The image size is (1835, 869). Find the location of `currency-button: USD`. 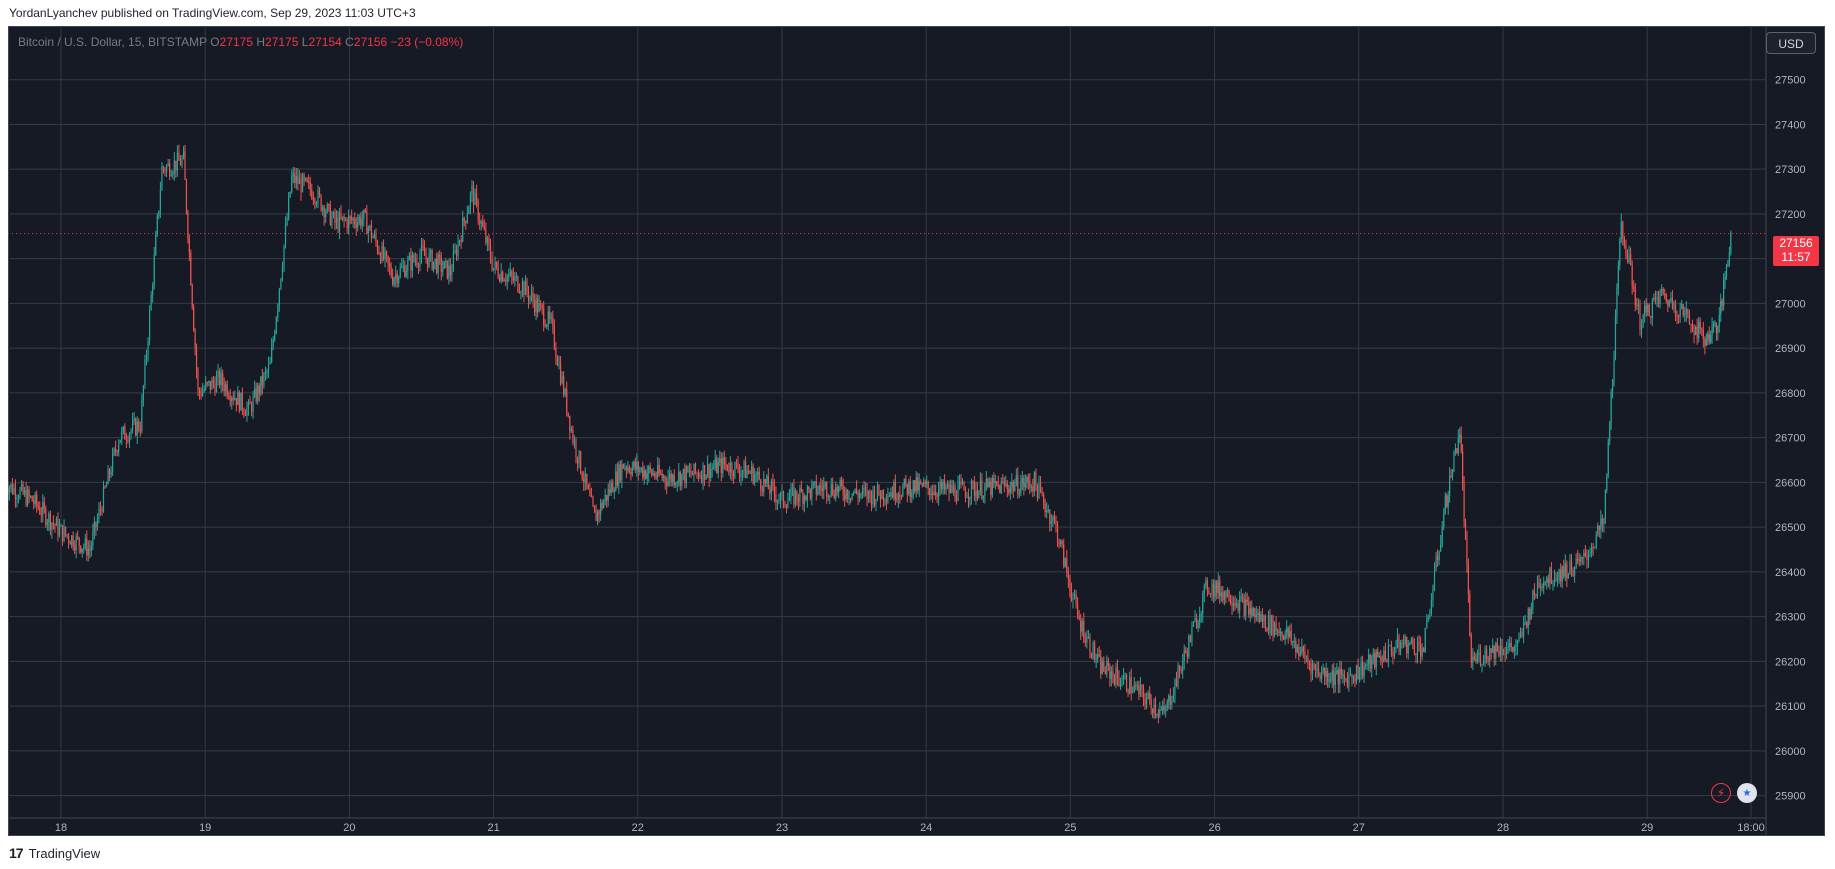

currency-button: USD is located at coordinates (1791, 43).